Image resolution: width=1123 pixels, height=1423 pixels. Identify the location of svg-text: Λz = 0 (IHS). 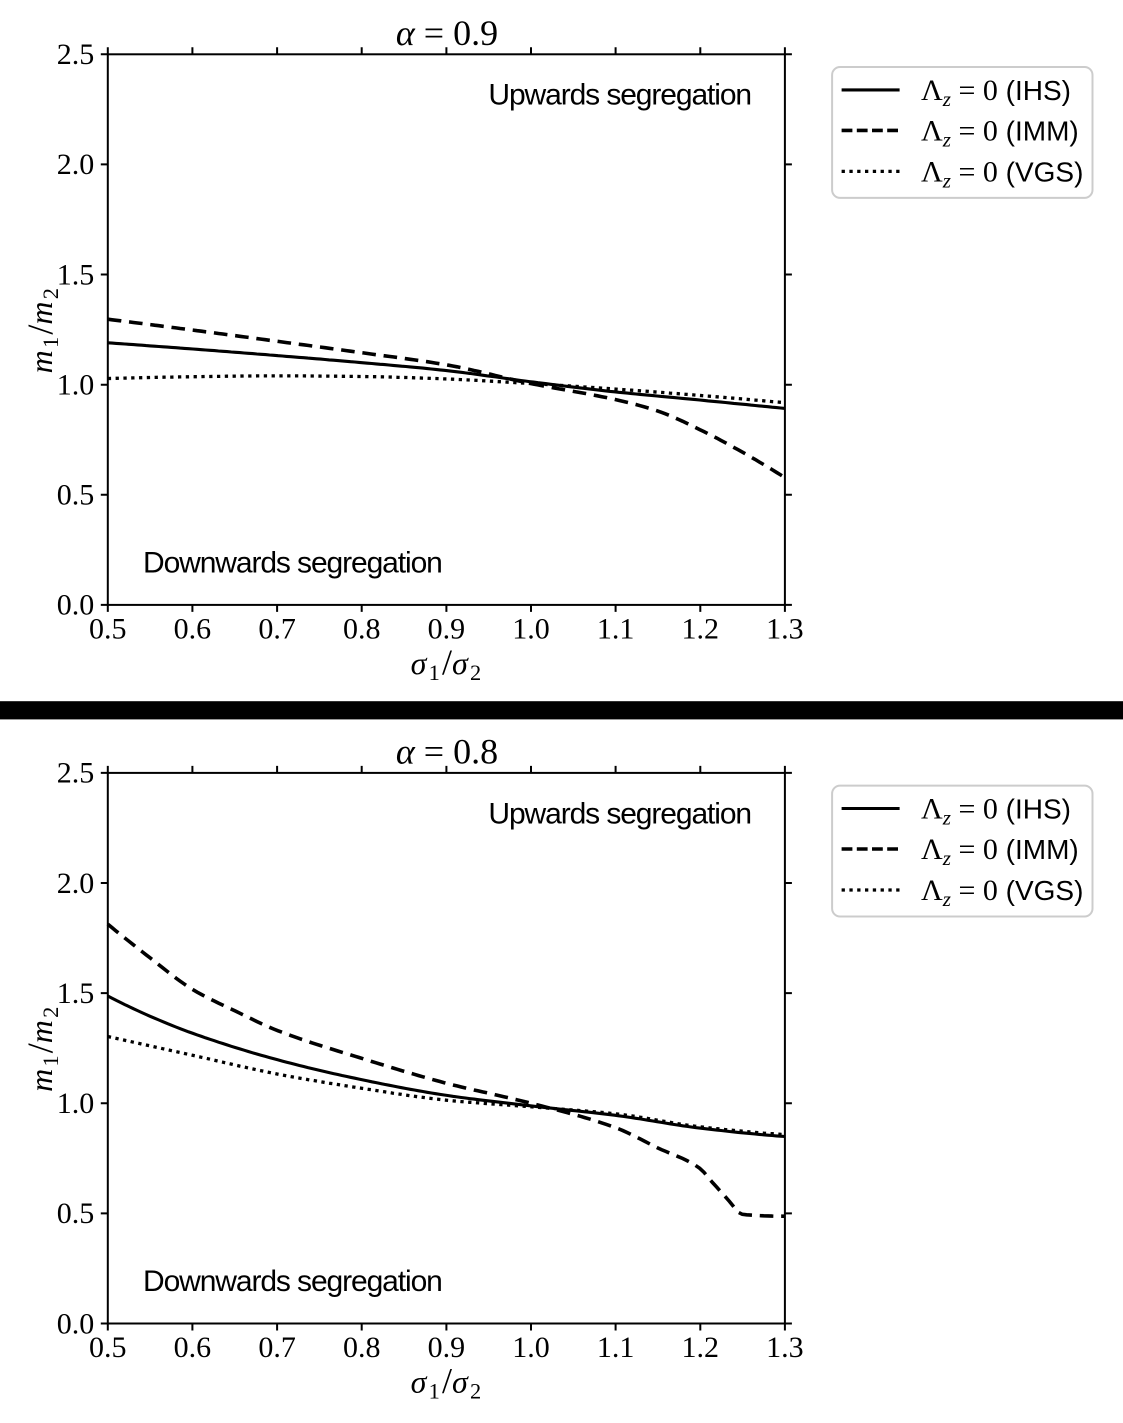
(996, 92).